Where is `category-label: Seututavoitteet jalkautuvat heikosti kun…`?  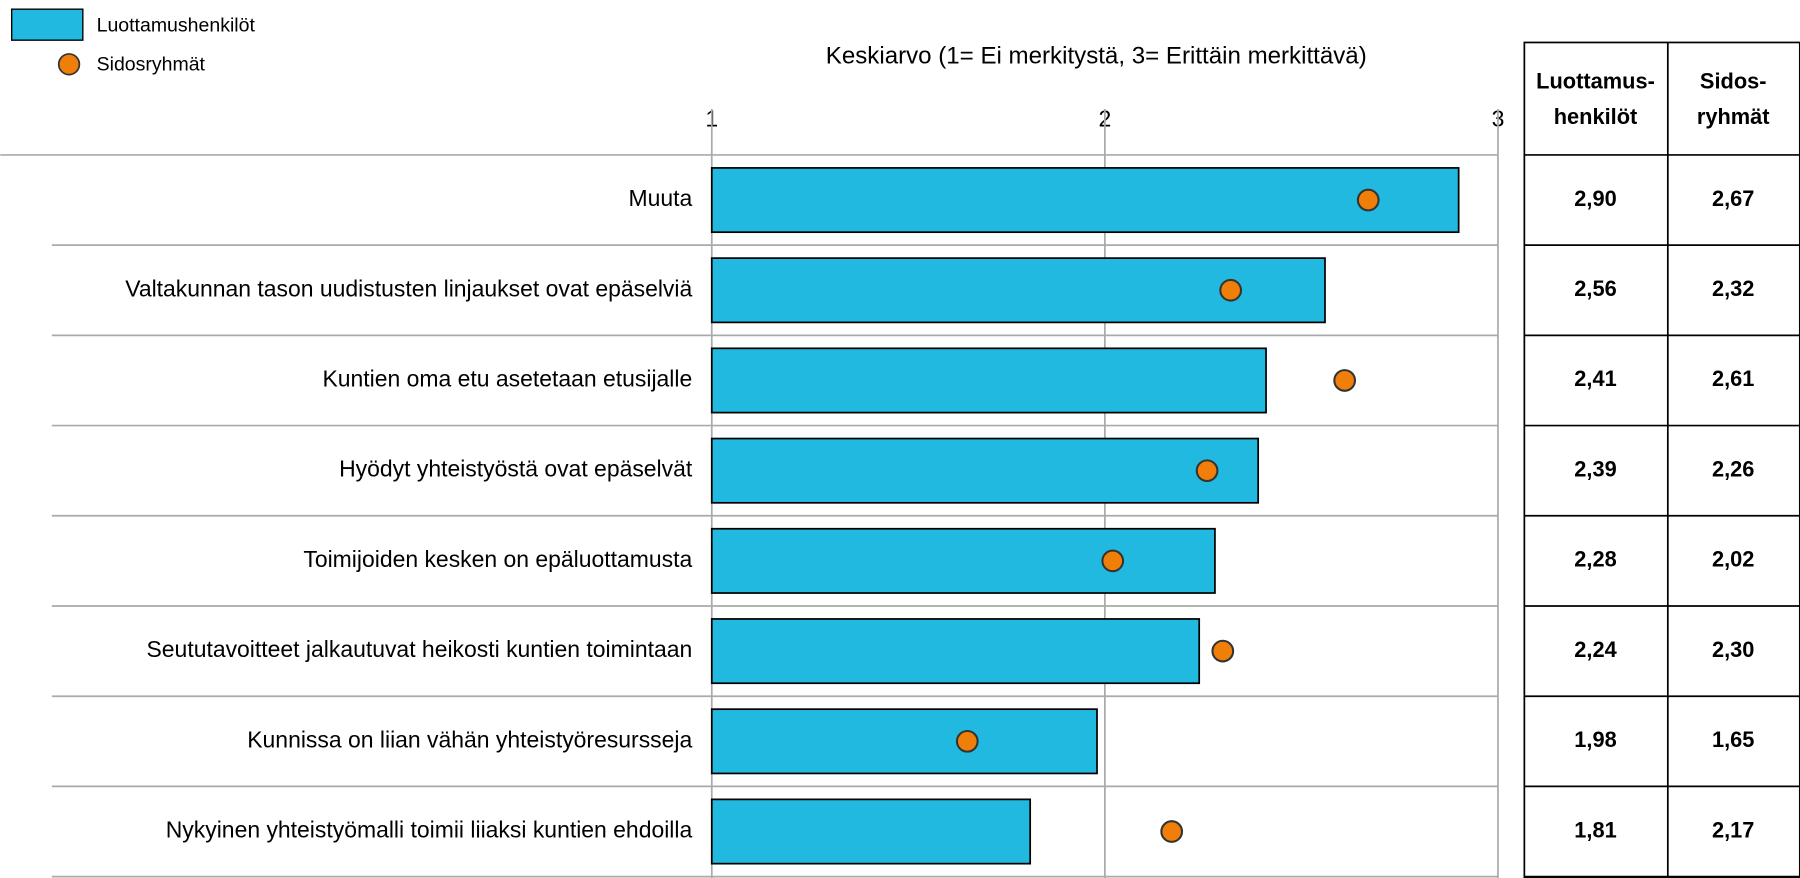
category-label: Seututavoitteet jalkautuvat heikosti kun… is located at coordinates (420, 649).